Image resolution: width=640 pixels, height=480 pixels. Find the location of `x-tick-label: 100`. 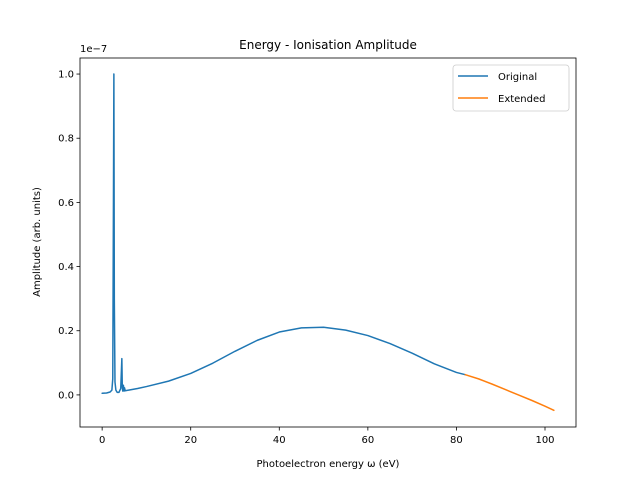

x-tick-label: 100 is located at coordinates (544, 440).